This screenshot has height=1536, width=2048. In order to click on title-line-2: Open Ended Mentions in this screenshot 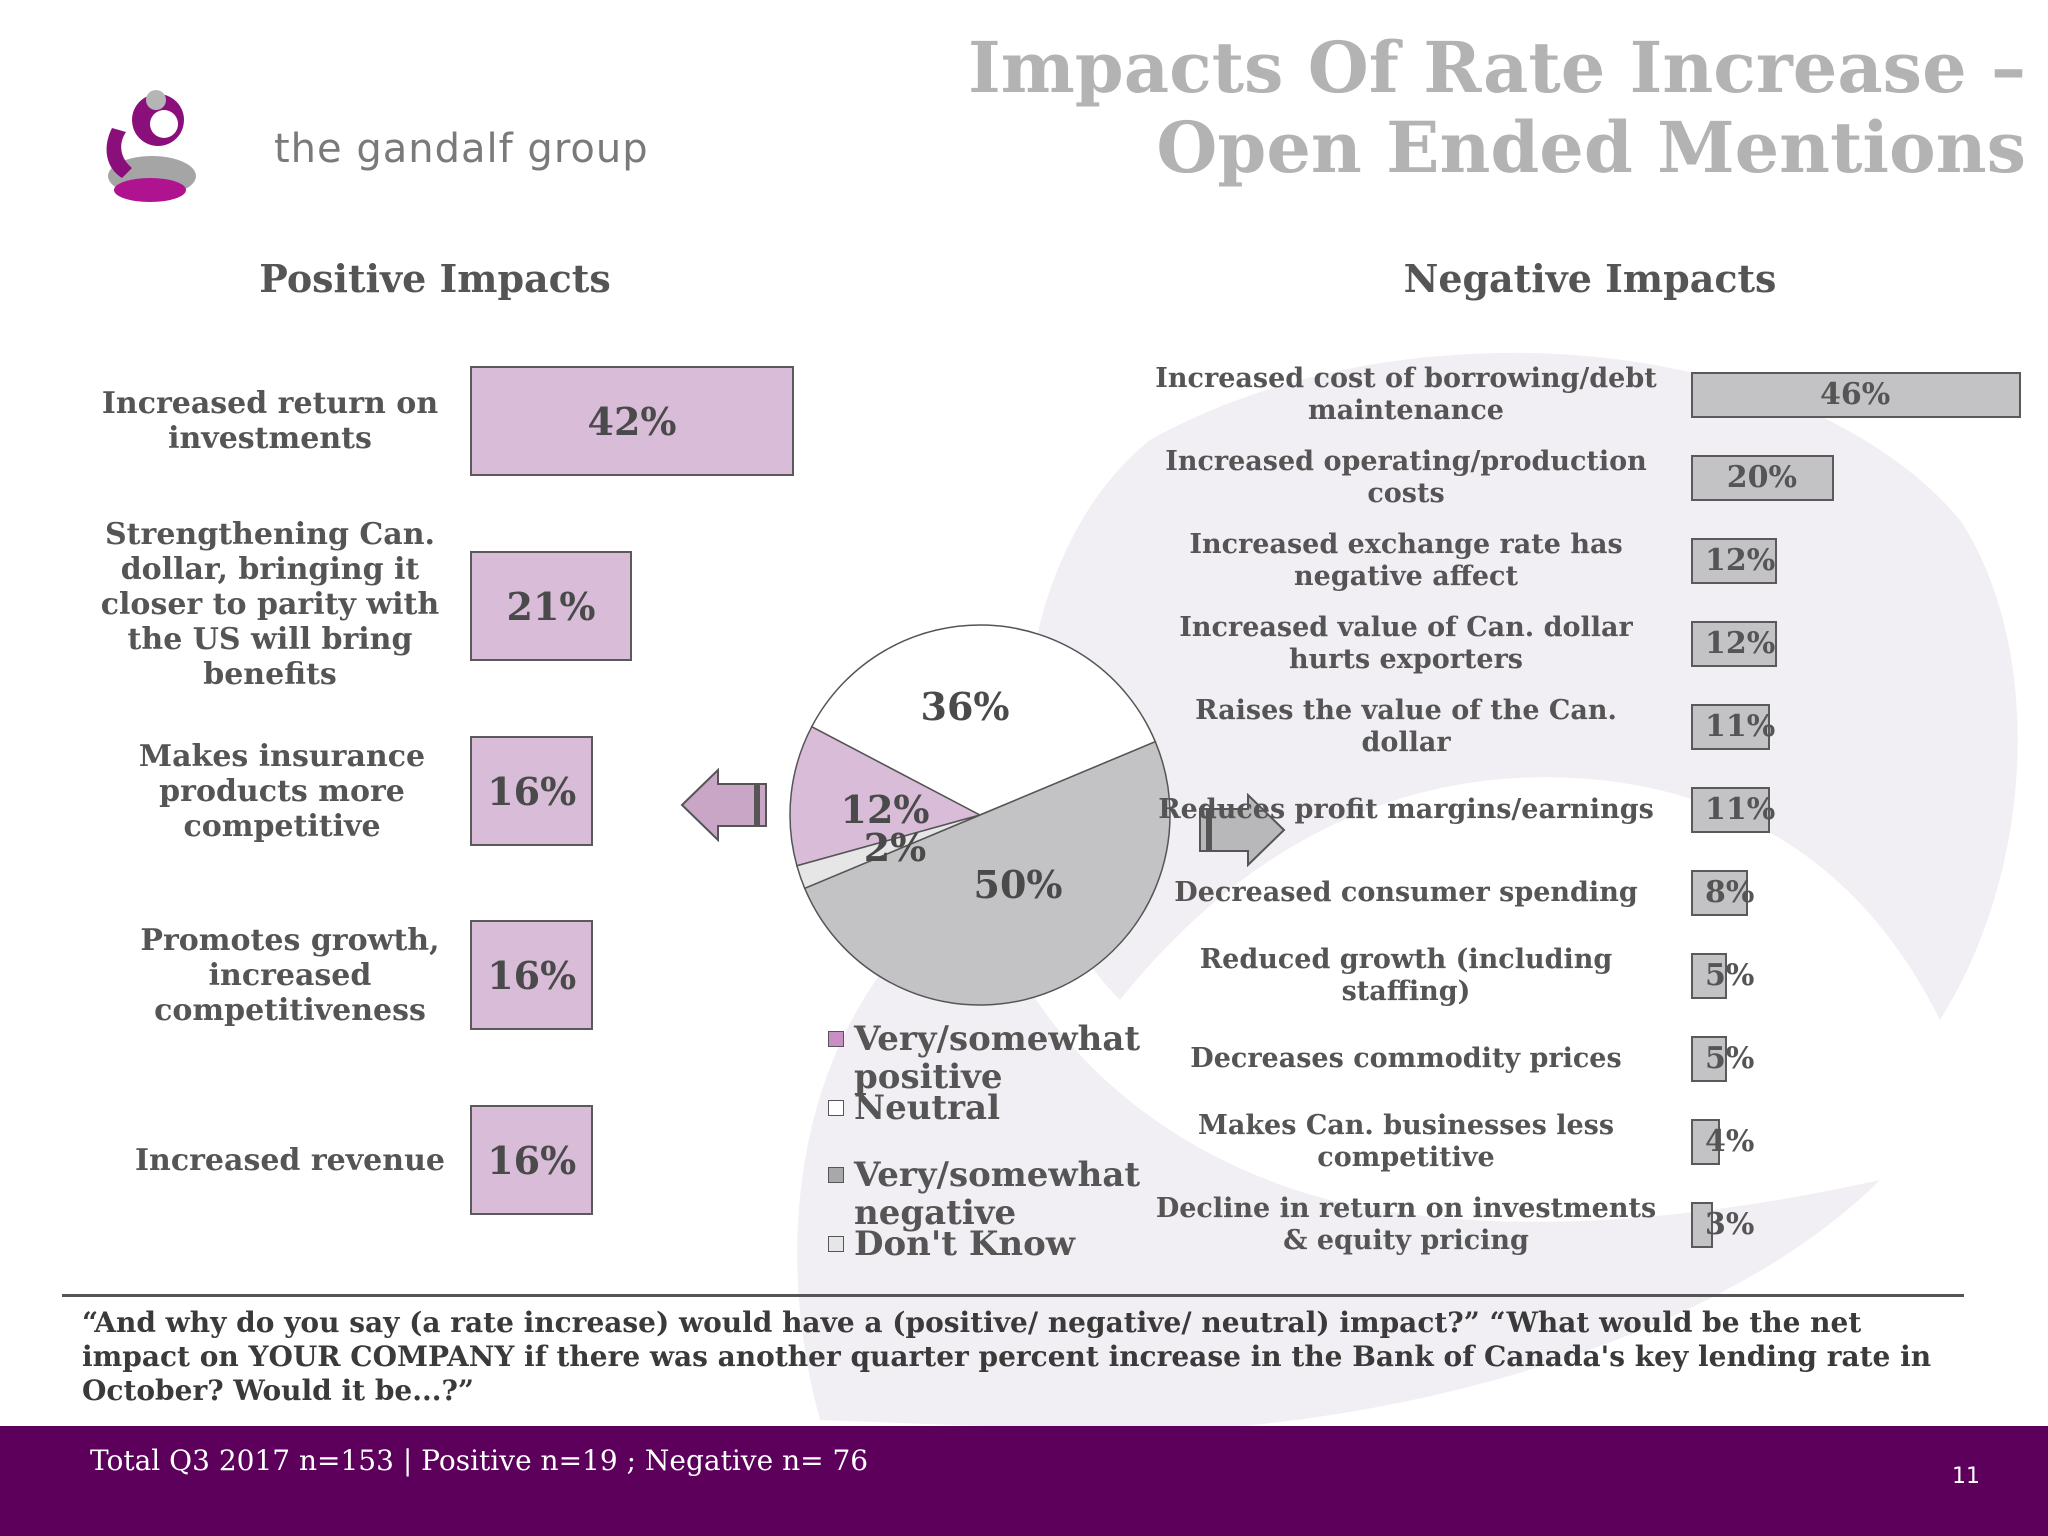, I will do `click(1591, 147)`.